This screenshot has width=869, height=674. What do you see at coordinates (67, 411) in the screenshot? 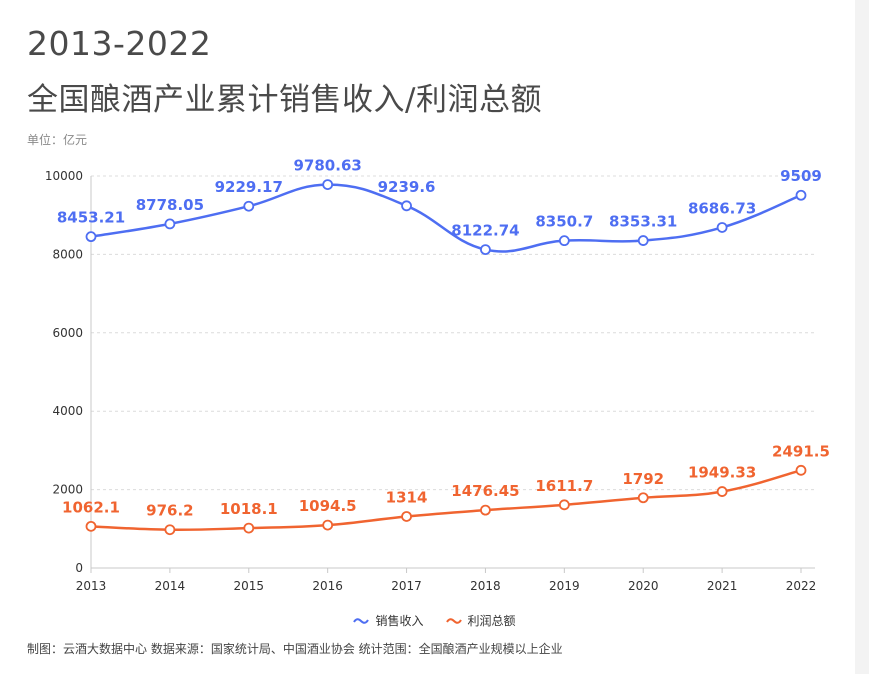
I see `y-tick-label: 4000` at bounding box center [67, 411].